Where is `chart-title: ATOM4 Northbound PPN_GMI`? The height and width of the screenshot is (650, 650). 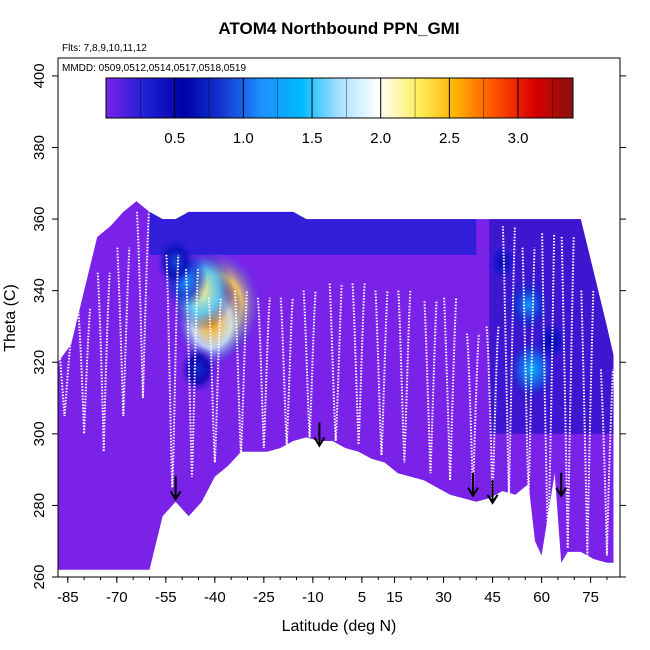 chart-title: ATOM4 Northbound PPN_GMI is located at coordinates (338, 28).